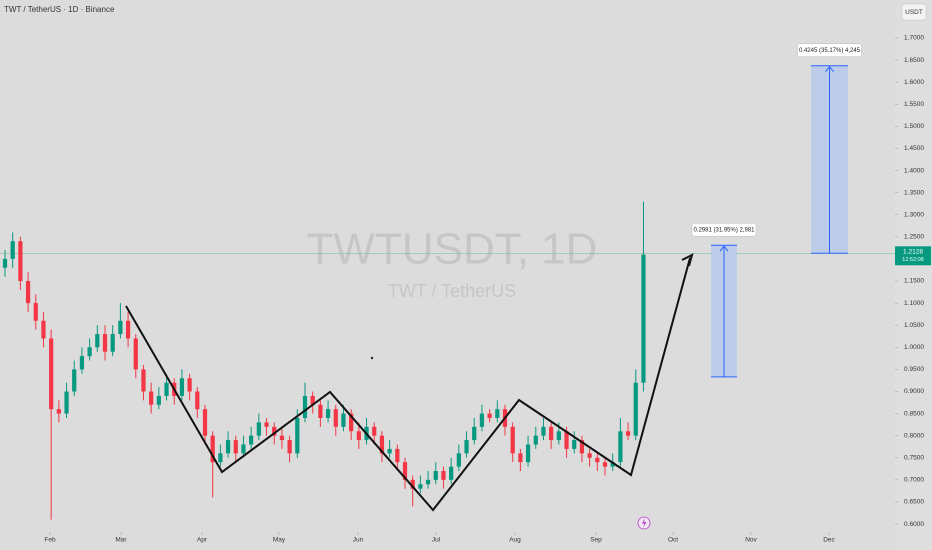 This screenshot has height=550, width=932. I want to click on measure-arrow-head, so click(829, 69).